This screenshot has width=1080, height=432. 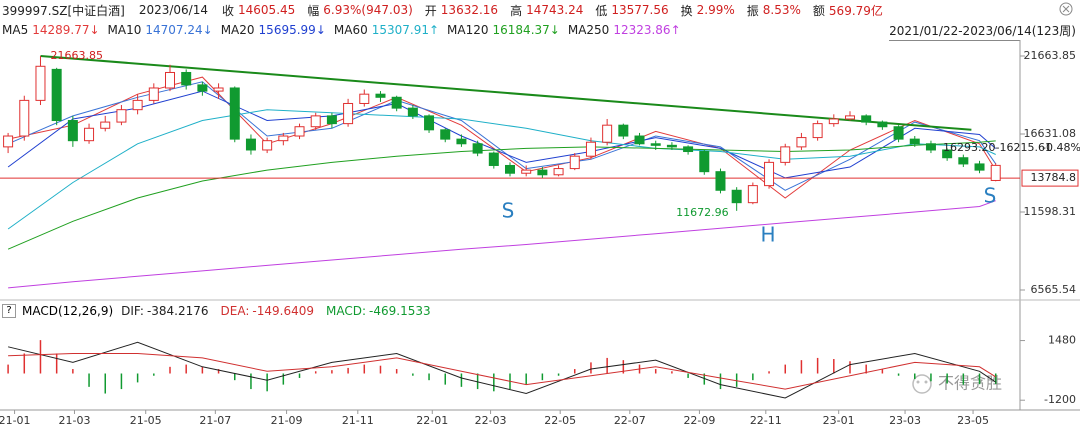 What do you see at coordinates (1050, 211) in the screenshot?
I see `y-tick-label: 11598.31` at bounding box center [1050, 211].